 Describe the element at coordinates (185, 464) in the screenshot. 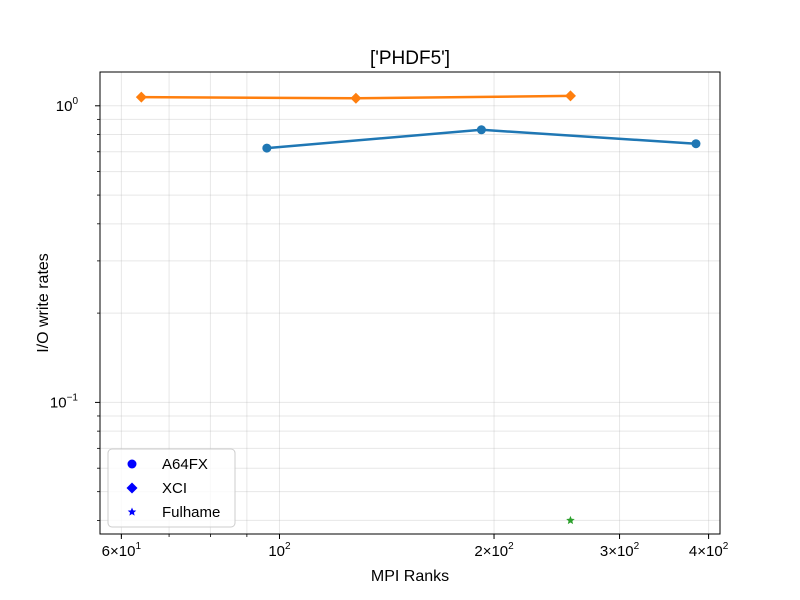

I see `legend-label: A64FX` at that location.